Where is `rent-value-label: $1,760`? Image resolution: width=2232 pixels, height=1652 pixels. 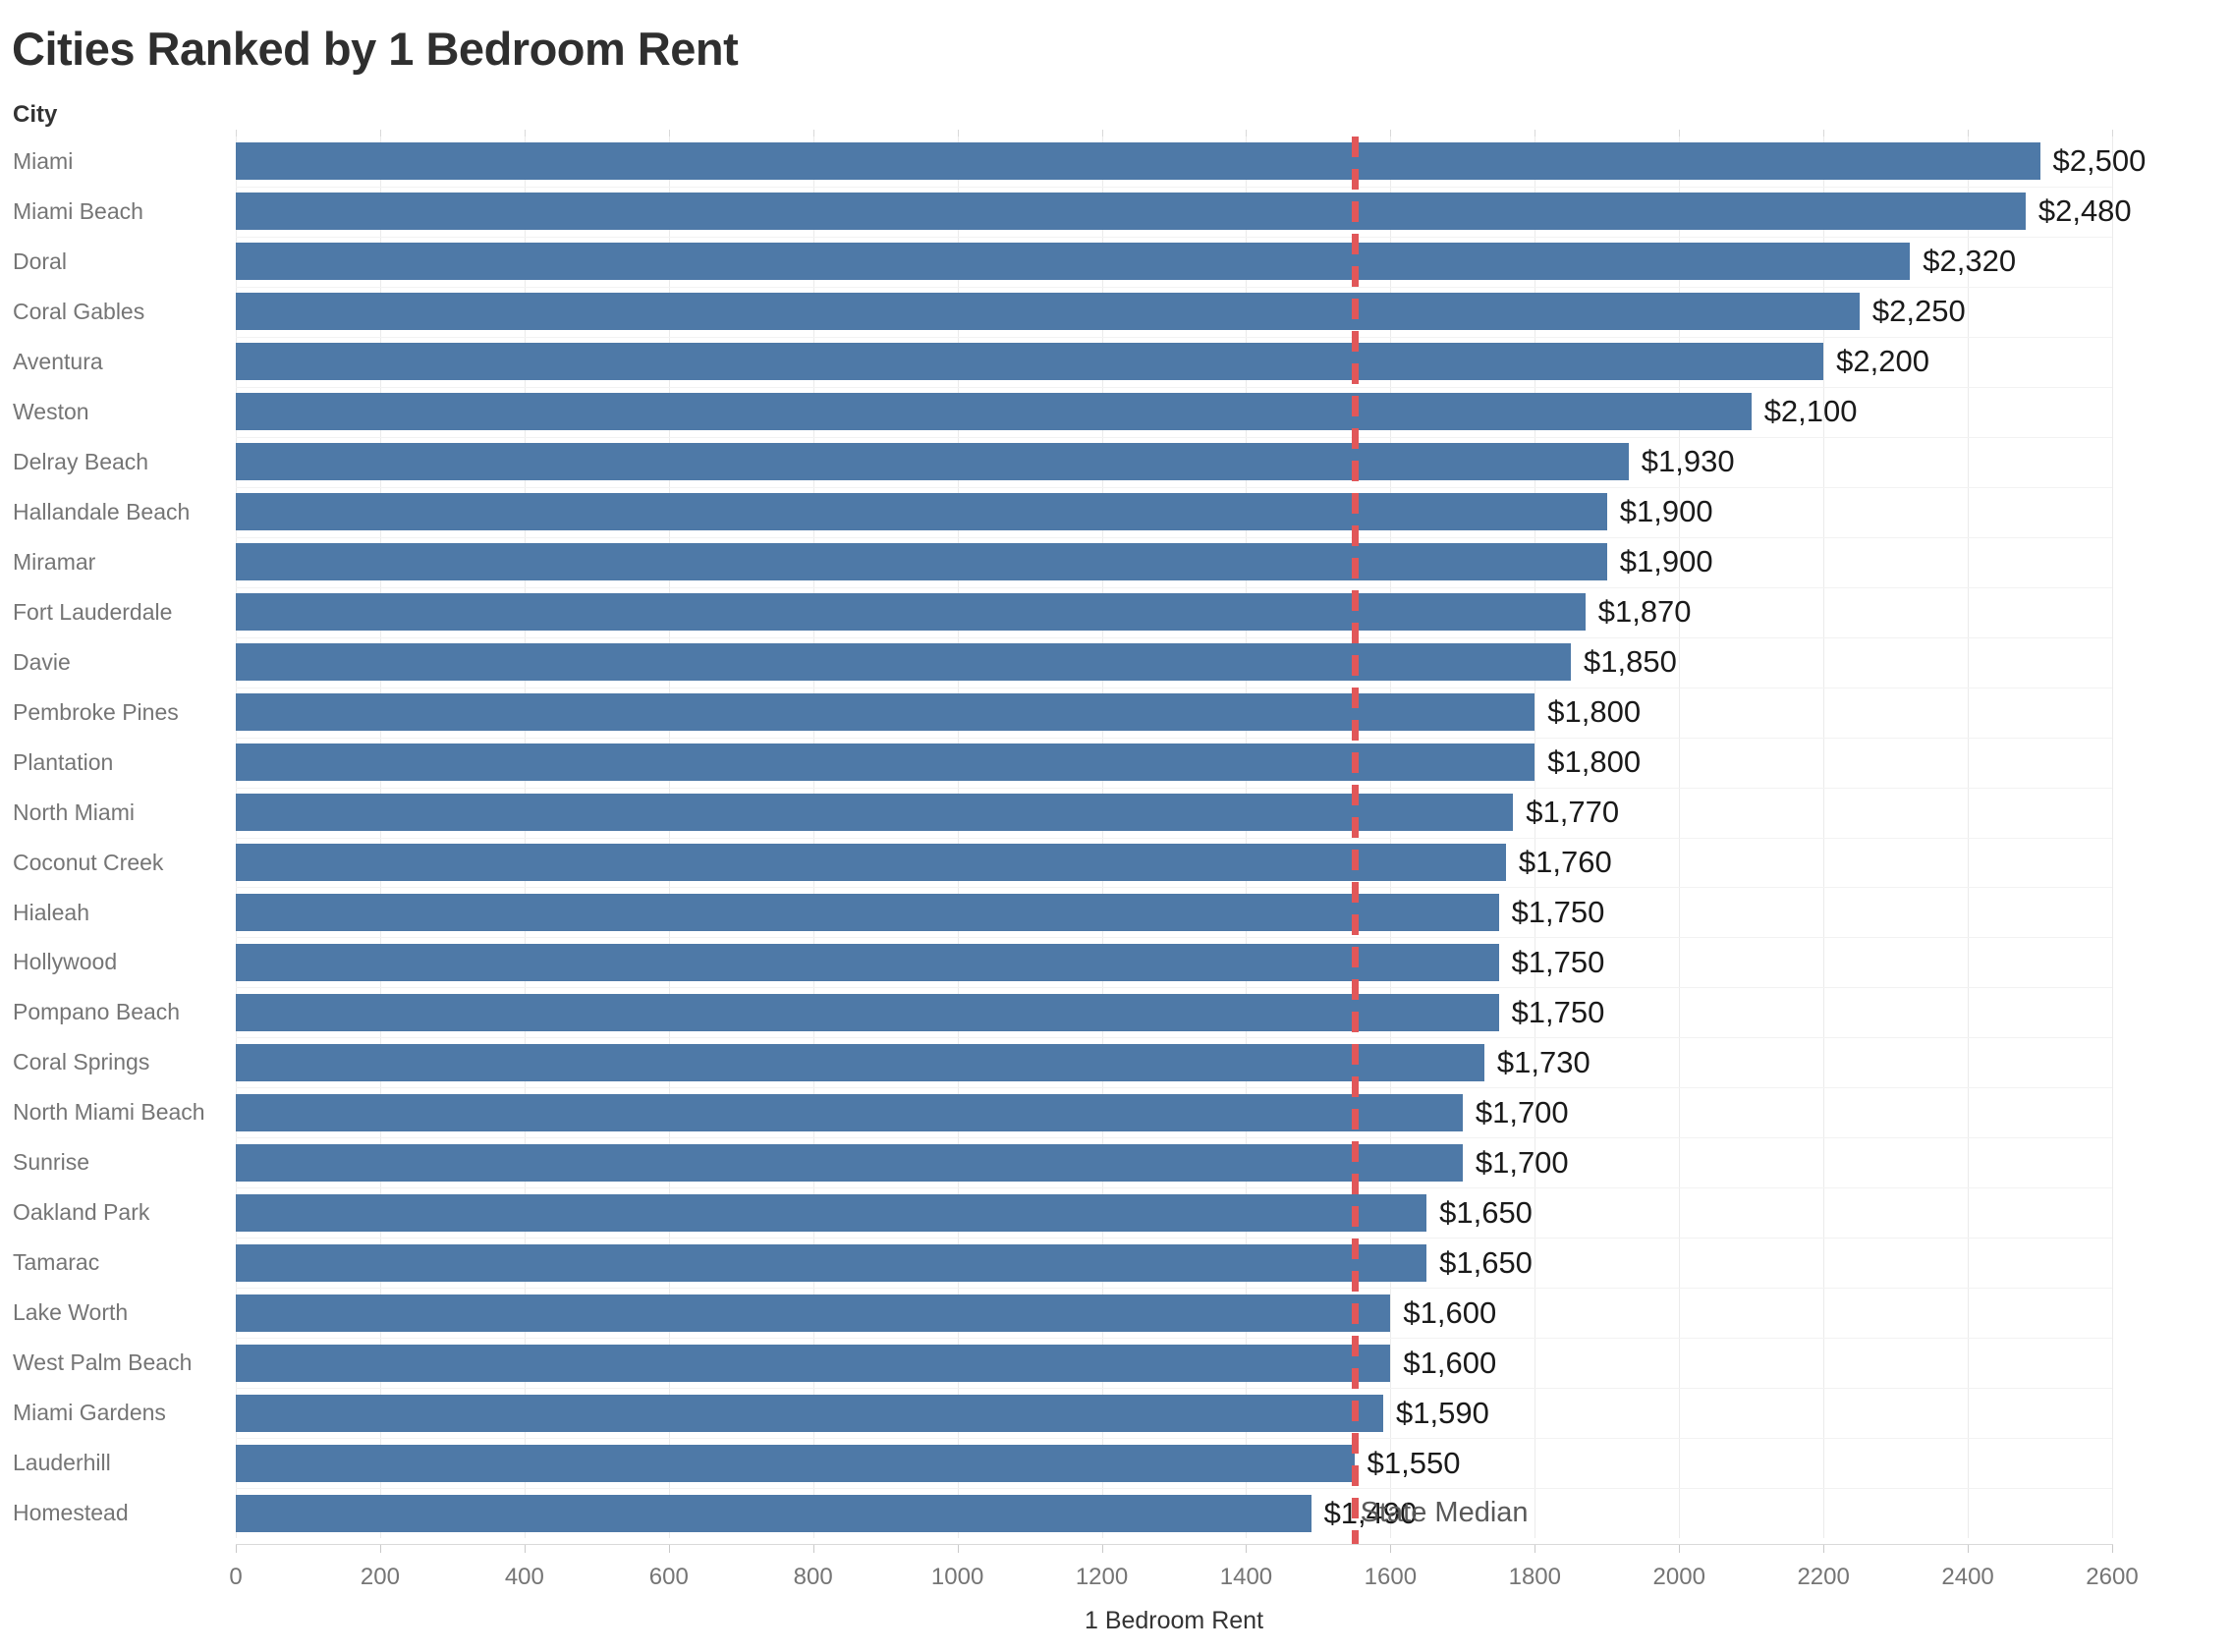
rent-value-label: $1,760 is located at coordinates (1565, 862).